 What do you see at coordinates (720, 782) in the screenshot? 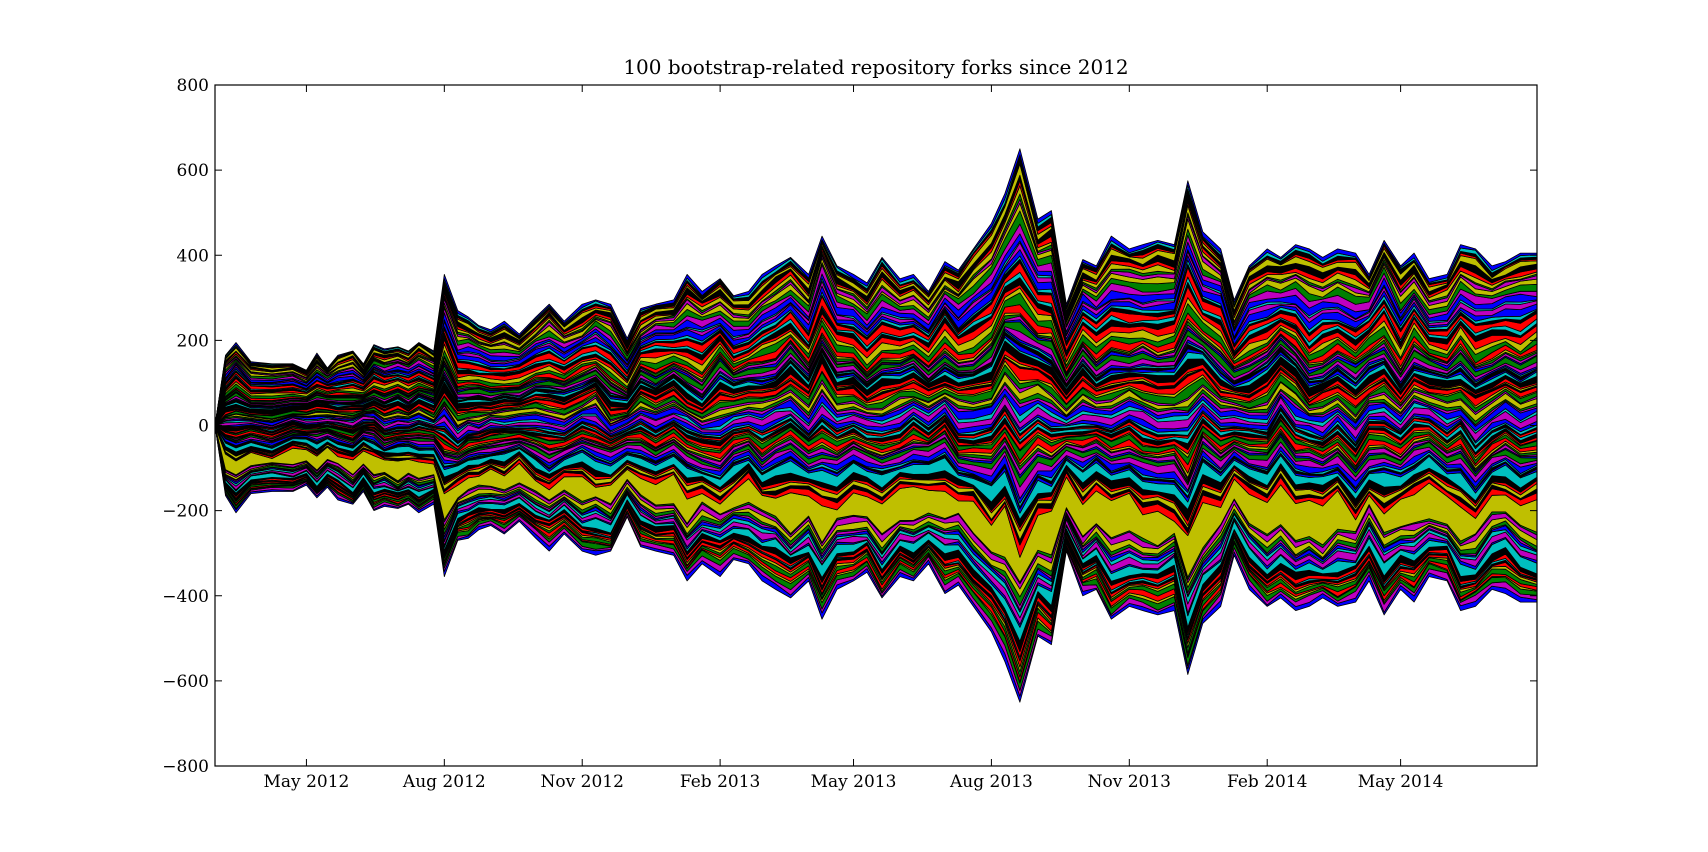
I see `x-tick-label: Feb 2013` at bounding box center [720, 782].